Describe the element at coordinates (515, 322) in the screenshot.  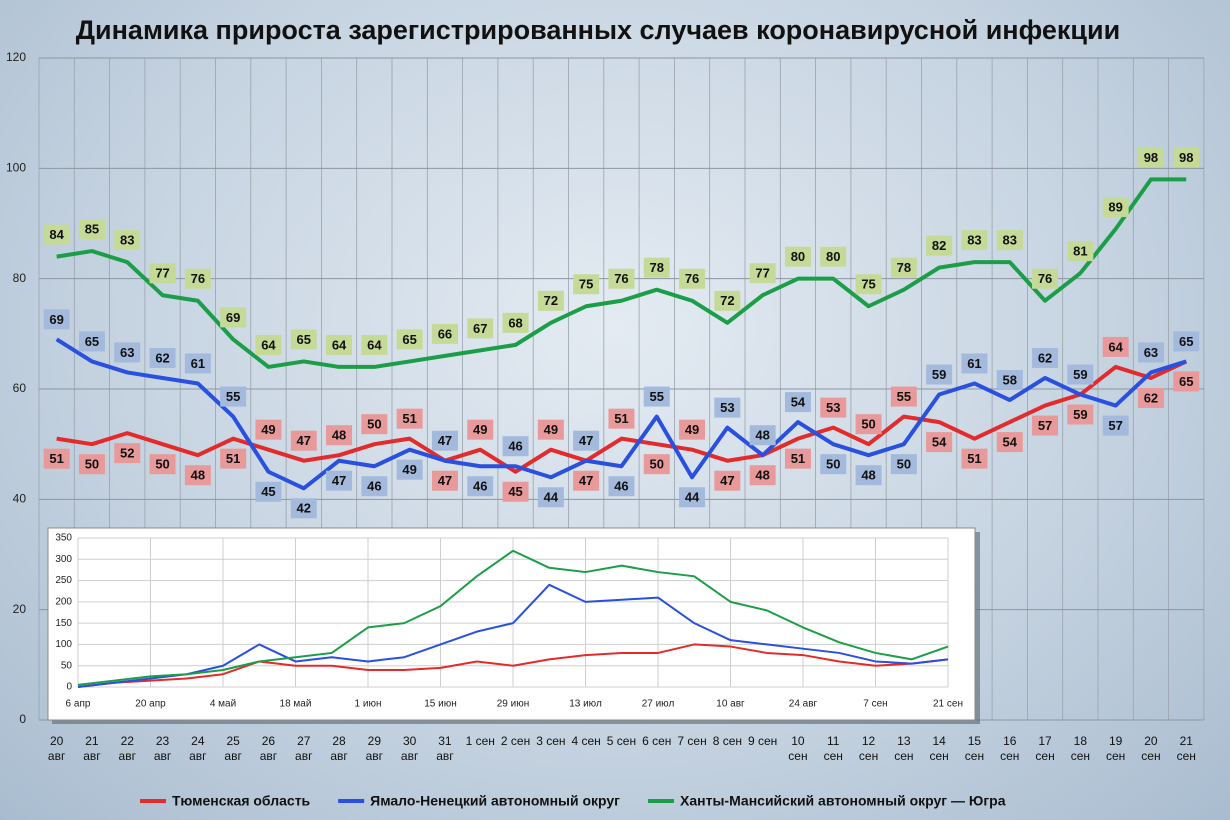
I see `value-label: 68` at that location.